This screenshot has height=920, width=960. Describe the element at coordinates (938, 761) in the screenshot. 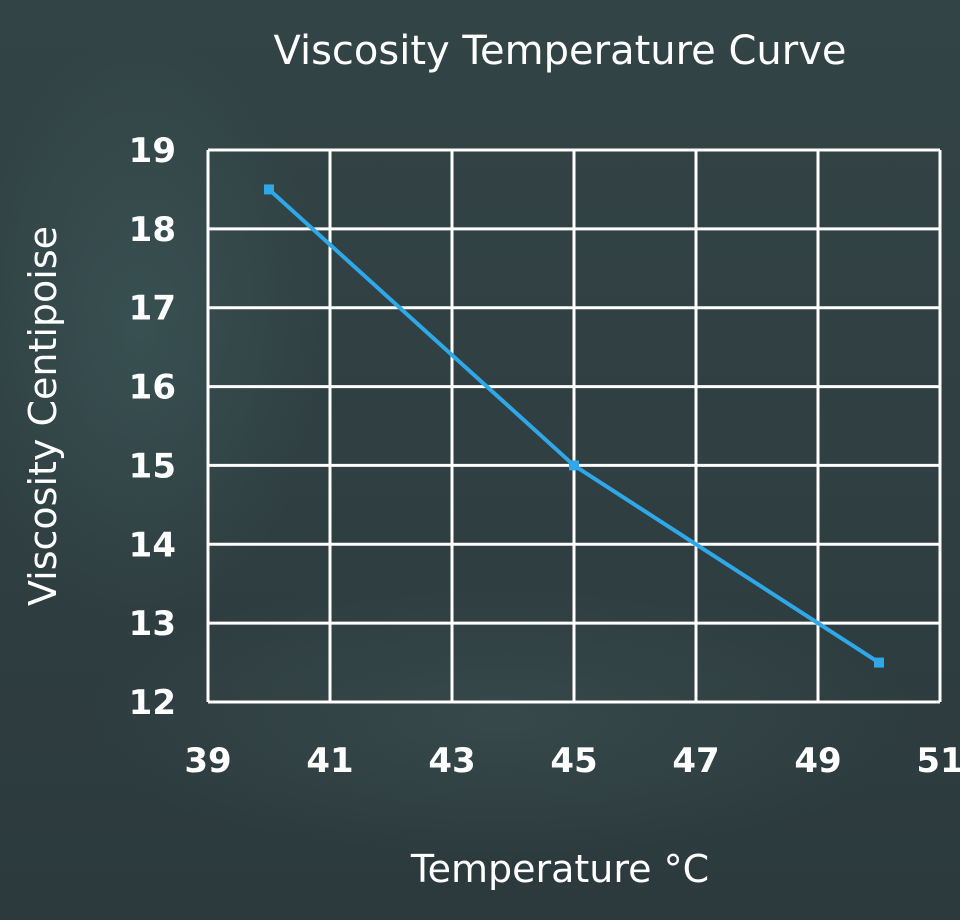

I see `x-tick-label: 51` at that location.